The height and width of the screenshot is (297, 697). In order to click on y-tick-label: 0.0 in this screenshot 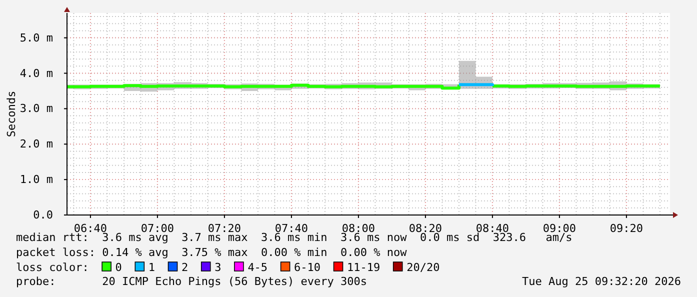, I will do `click(43, 215)`.